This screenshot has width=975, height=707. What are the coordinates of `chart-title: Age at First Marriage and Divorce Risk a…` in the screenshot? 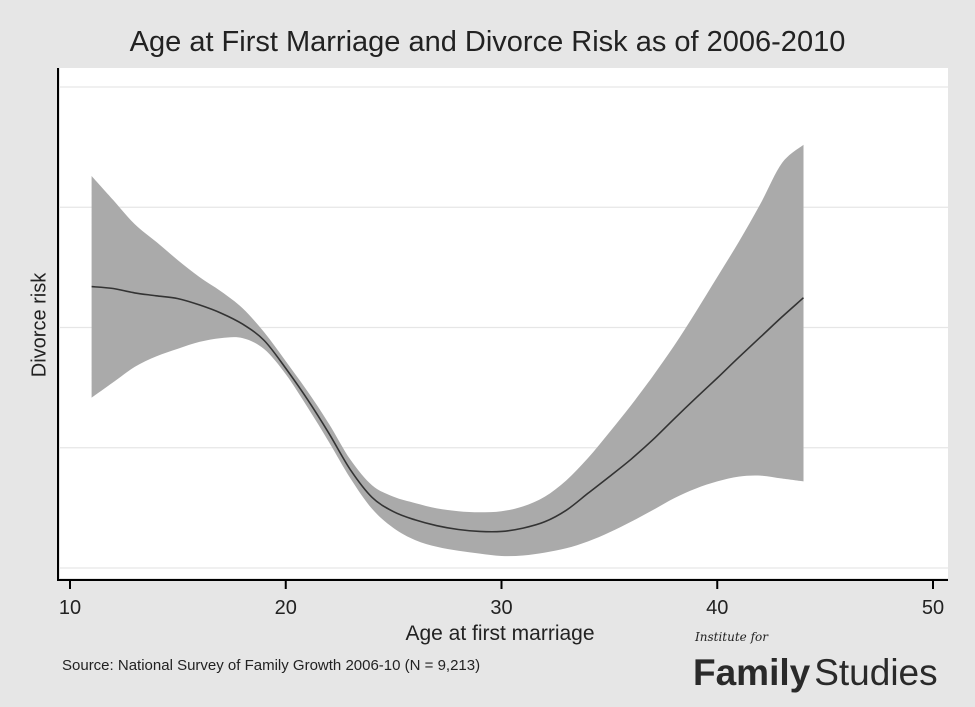 It's located at (487, 42).